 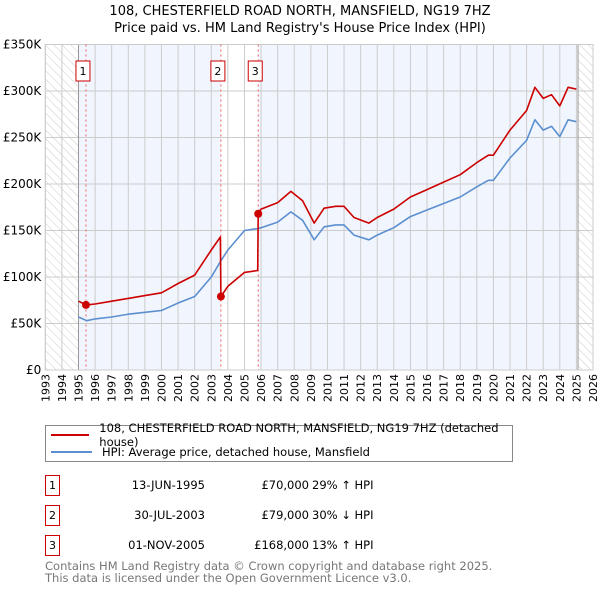 I want to click on no-data-hatch-after, so click(x=585, y=207).